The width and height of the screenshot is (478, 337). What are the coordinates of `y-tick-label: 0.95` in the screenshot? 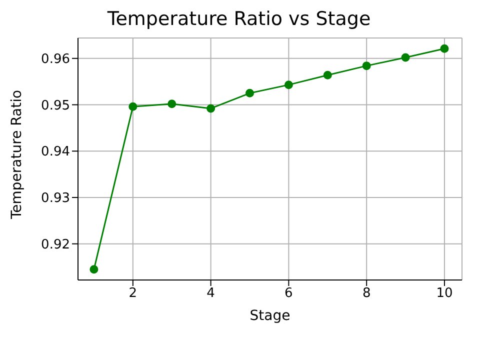 It's located at (55, 106).